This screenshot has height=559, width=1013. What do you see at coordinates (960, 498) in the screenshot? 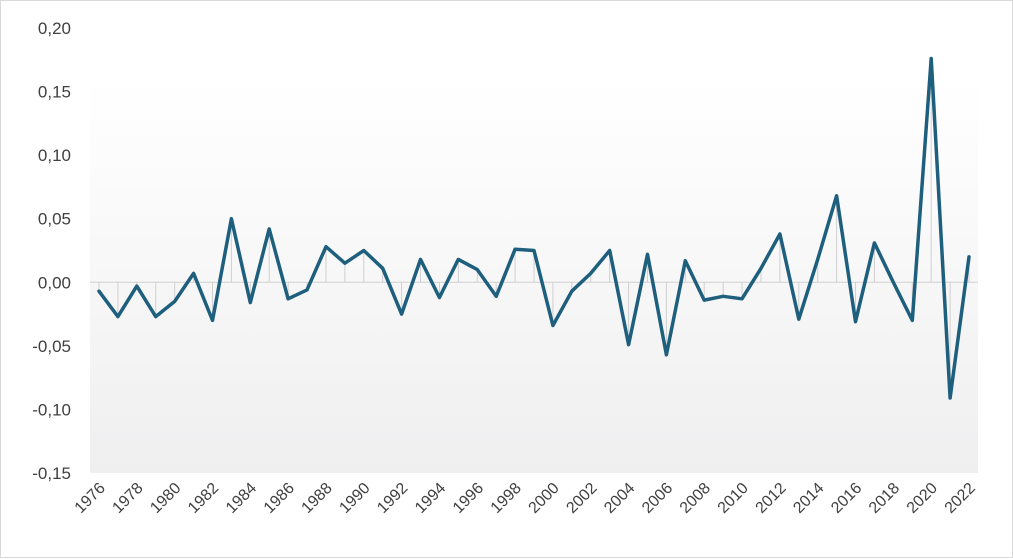
I see `x-tick-label: 2022` at bounding box center [960, 498].